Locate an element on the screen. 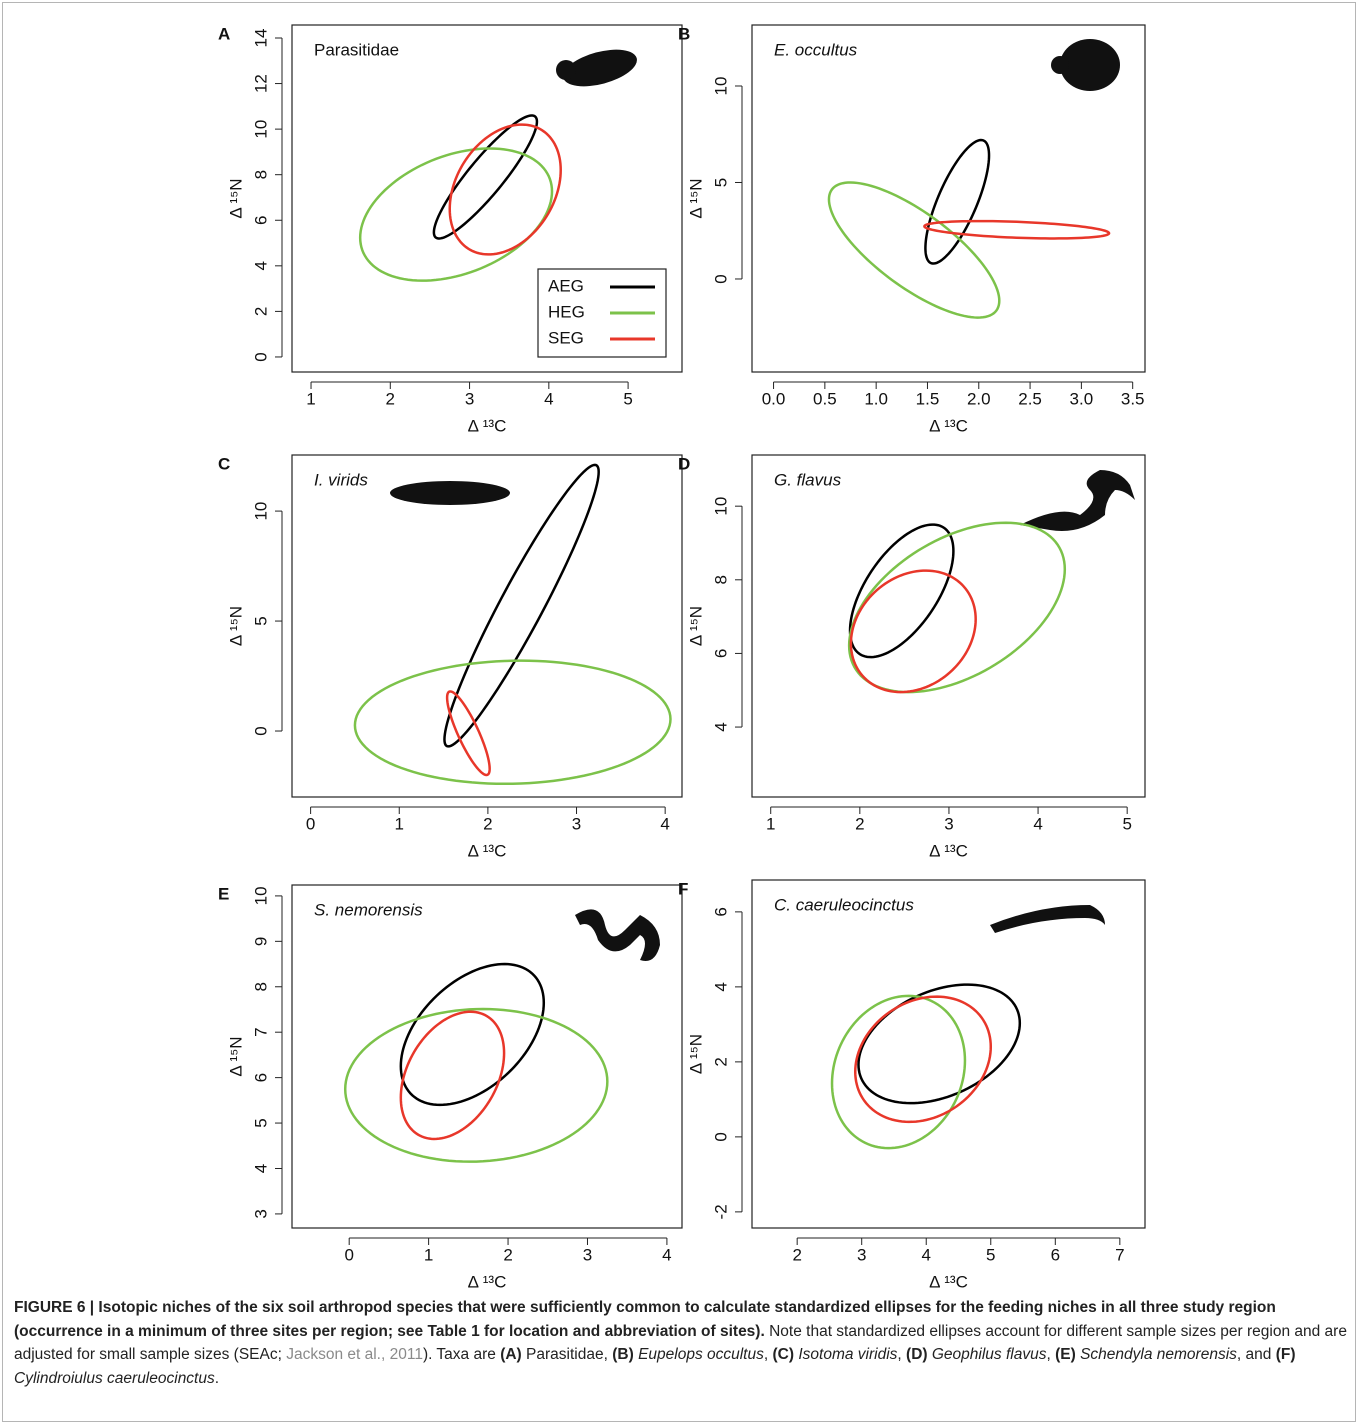  y-tick-label: 12 is located at coordinates (260, 83).